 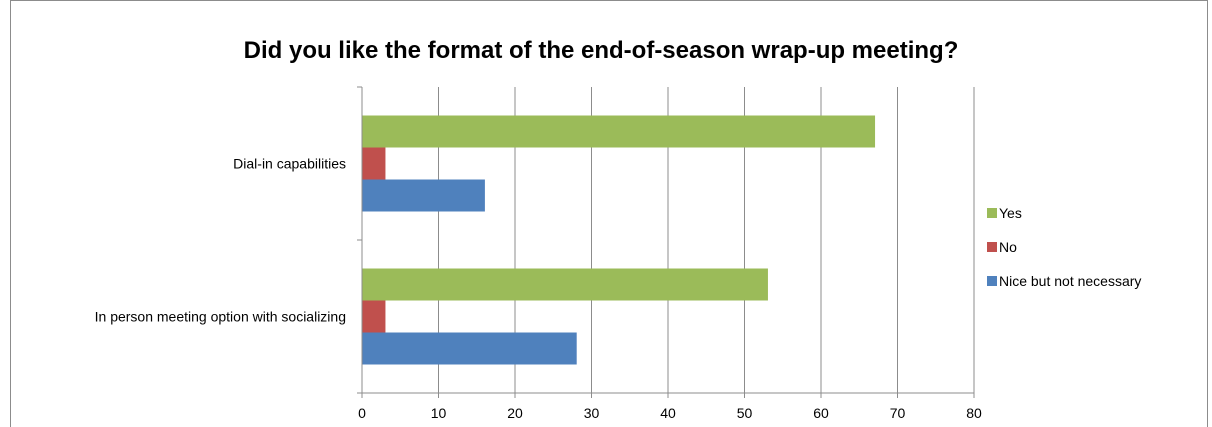 What do you see at coordinates (289, 164) in the screenshot?
I see `category-label-0: Dial-in capabilities` at bounding box center [289, 164].